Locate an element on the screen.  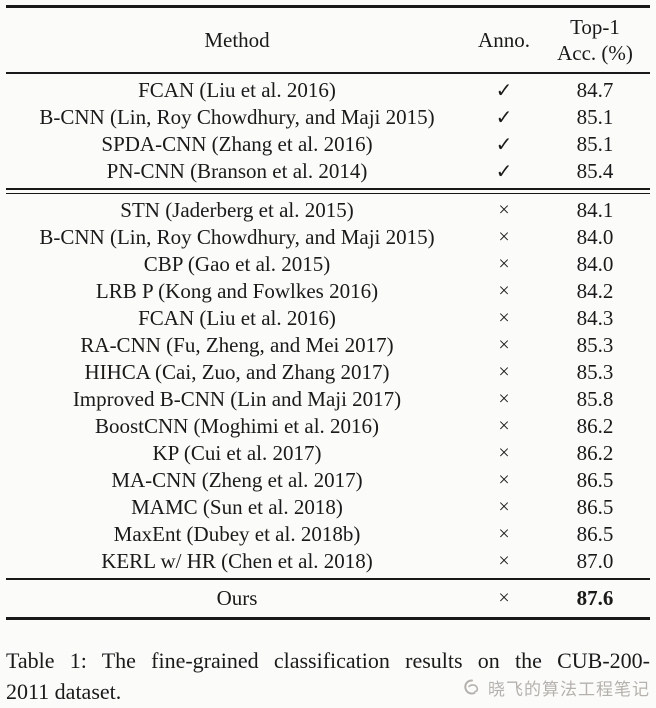
table-row: KP (Cui et al. 2017) × 86.2 is located at coordinates (328, 453).